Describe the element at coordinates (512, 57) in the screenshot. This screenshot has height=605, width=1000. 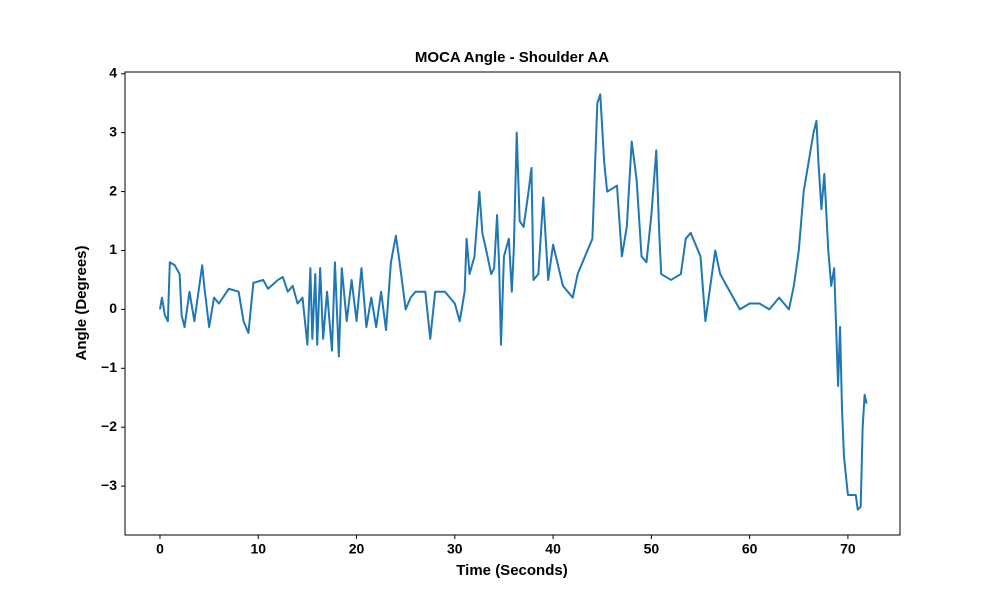
I see `chart-title: MOCA Angle - Shoulder AA` at that location.